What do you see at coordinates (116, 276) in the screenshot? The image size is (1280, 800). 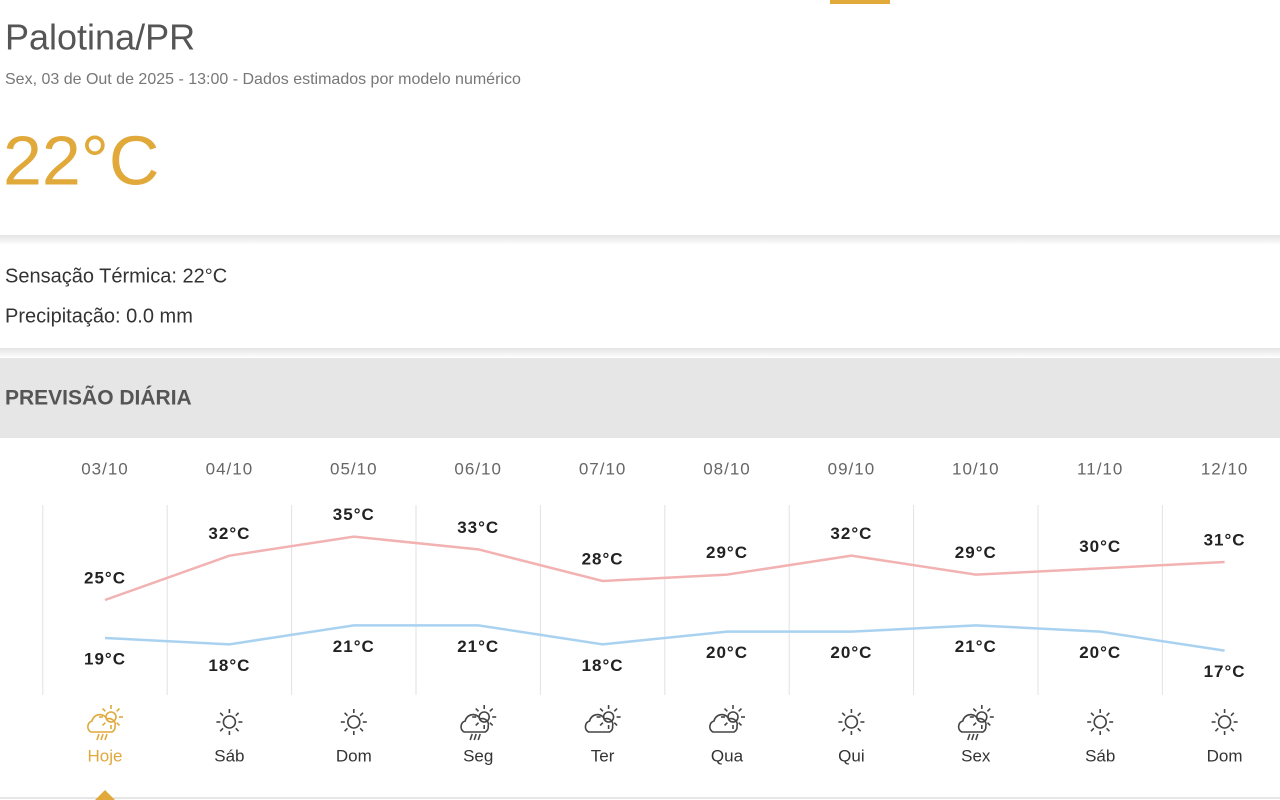 I see `feels-like: Sensação Térmica: 22°C` at bounding box center [116, 276].